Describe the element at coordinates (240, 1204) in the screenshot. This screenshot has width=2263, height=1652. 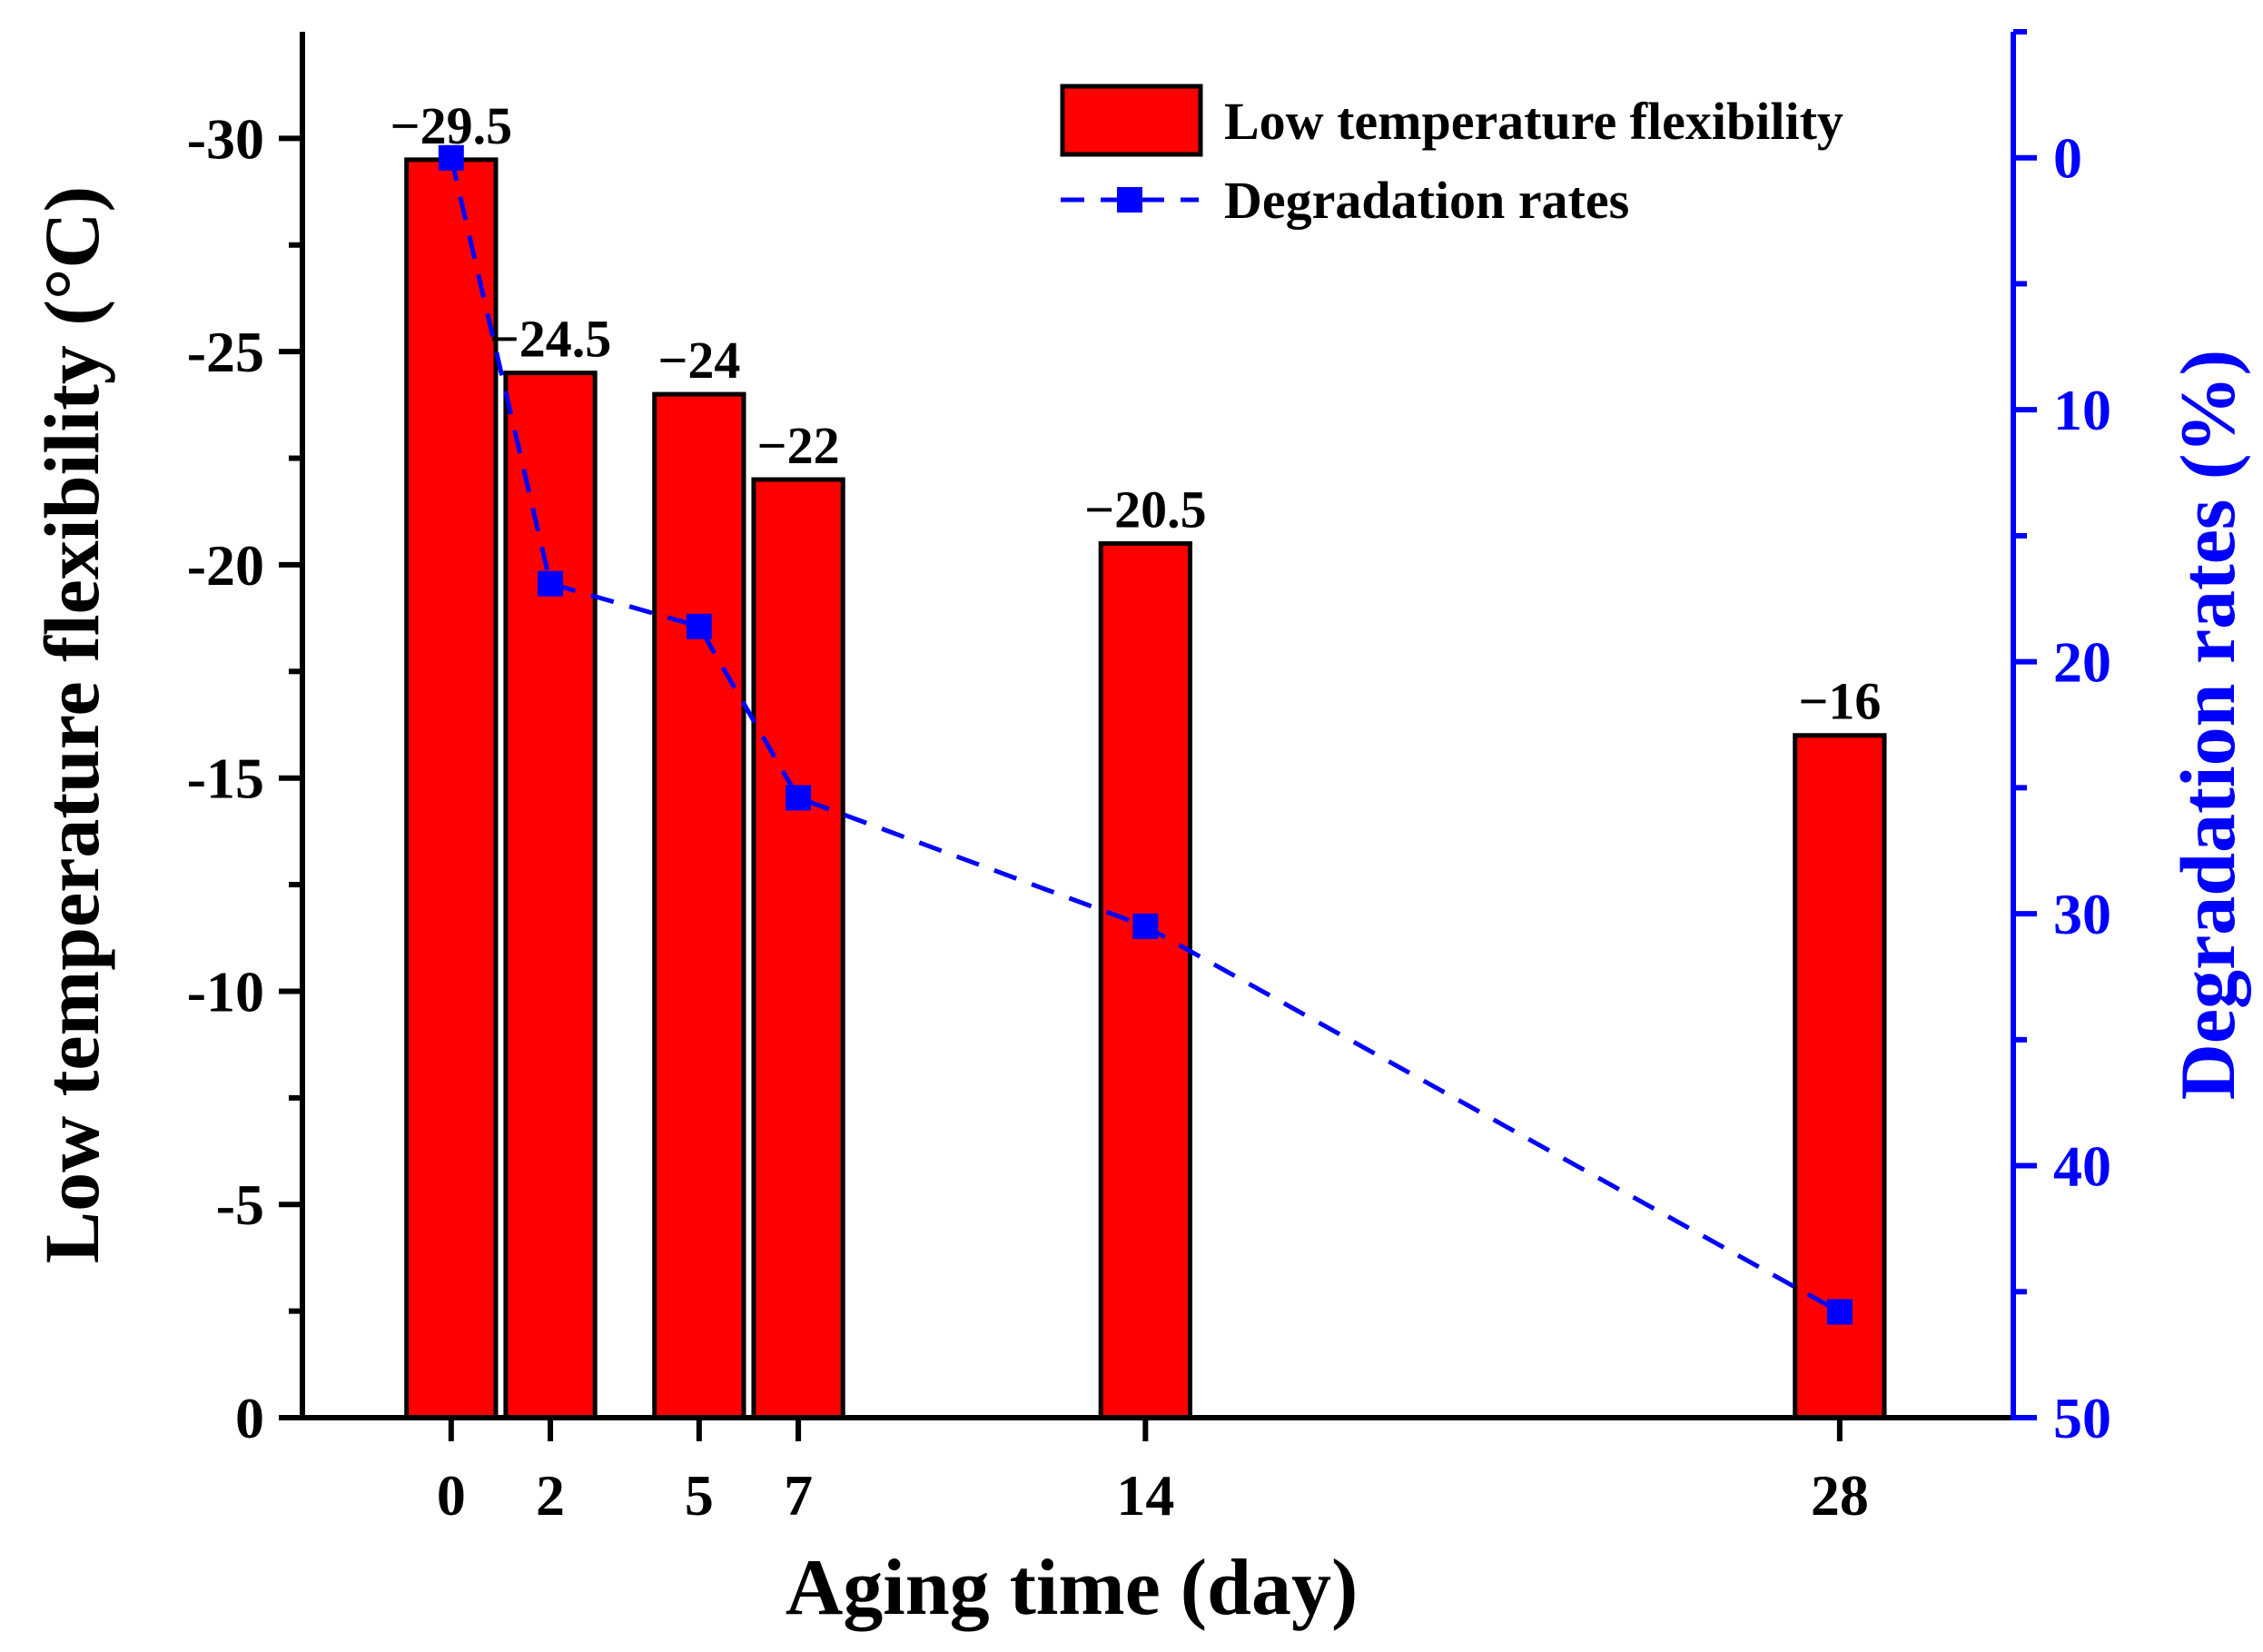
I see `left-tick-label: -5` at that location.